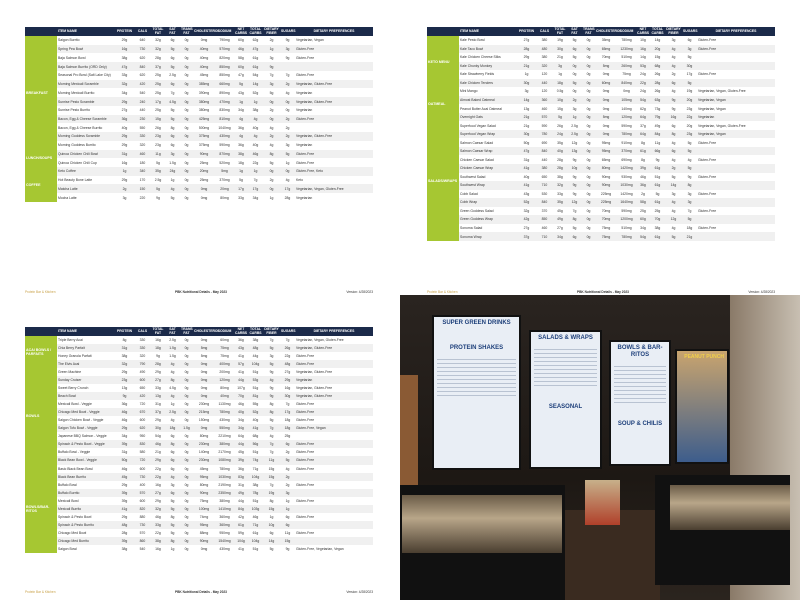  Describe the element at coordinates (241, 154) in the screenshot. I see `cell-net-carbs: 38g` at that location.